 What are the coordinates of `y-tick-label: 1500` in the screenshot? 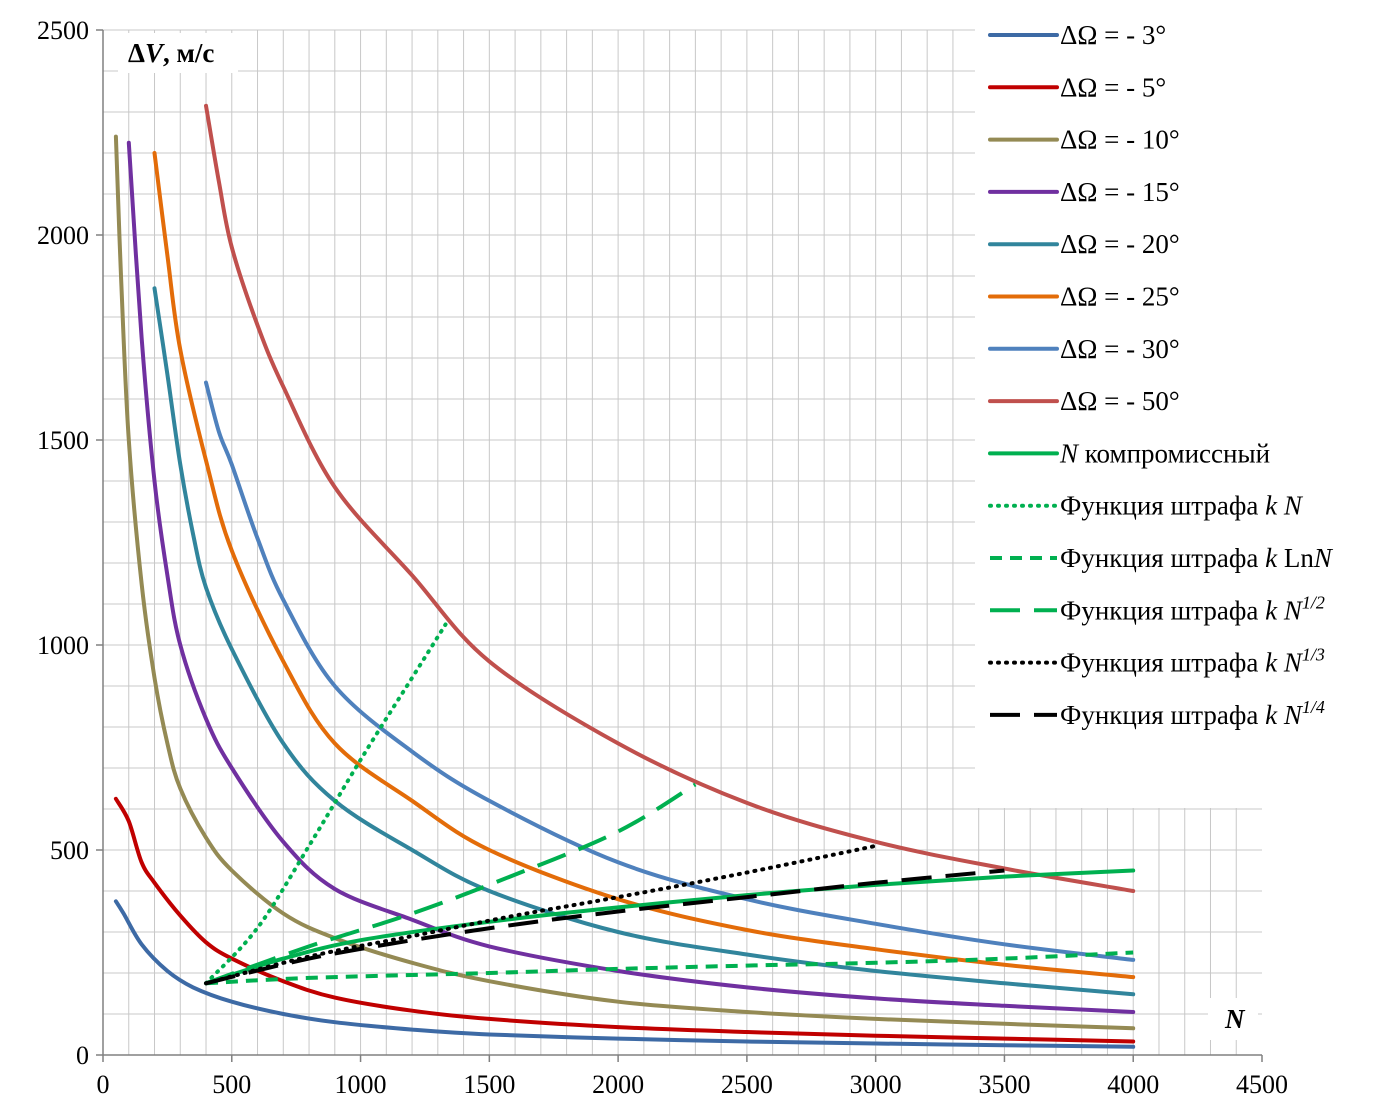 It's located at (63, 440).